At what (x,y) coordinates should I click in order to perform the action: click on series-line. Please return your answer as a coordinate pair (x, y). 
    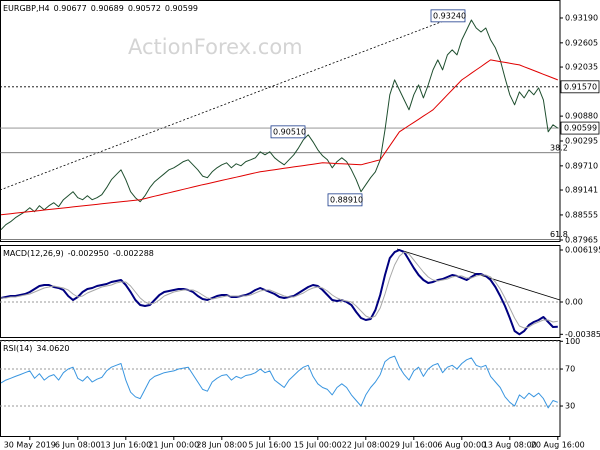
    Looking at the image, I should click on (279, 382).